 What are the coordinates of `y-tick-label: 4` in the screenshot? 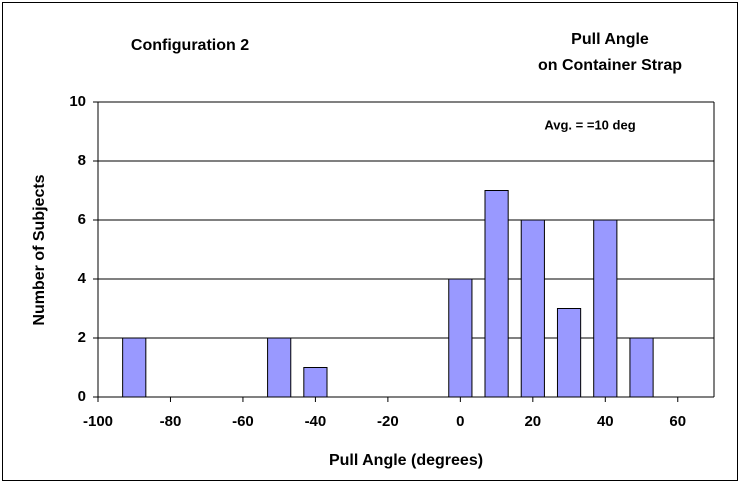 It's located at (82, 278).